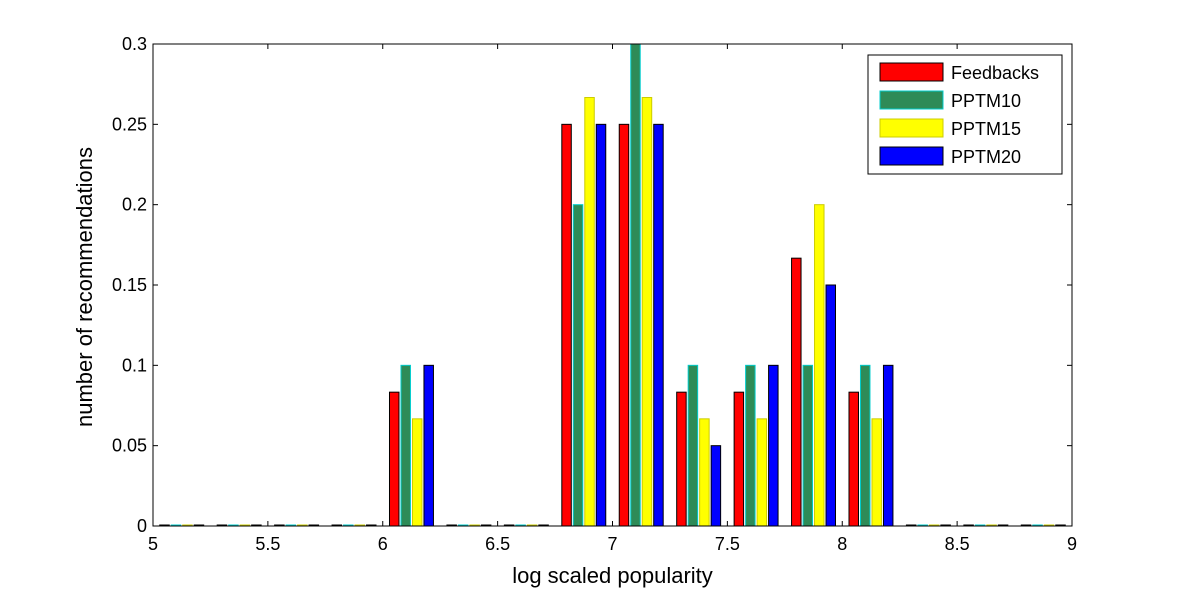  Describe the element at coordinates (134, 365) in the screenshot. I see `y-tick-label: 0.1` at that location.